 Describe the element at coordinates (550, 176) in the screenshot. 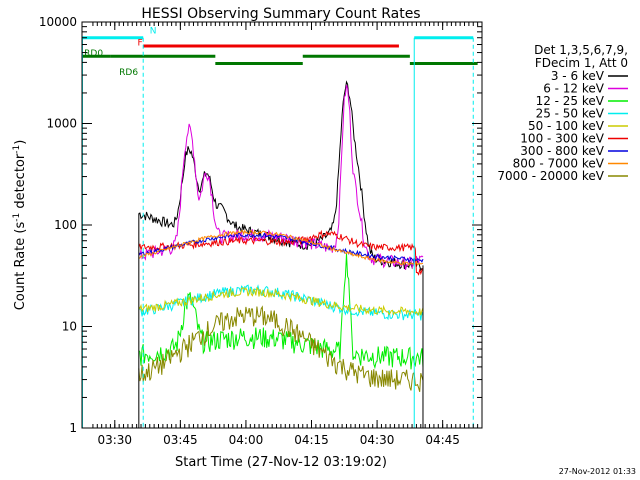

I see `legend-label: 7000 - 20000 keV` at that location.